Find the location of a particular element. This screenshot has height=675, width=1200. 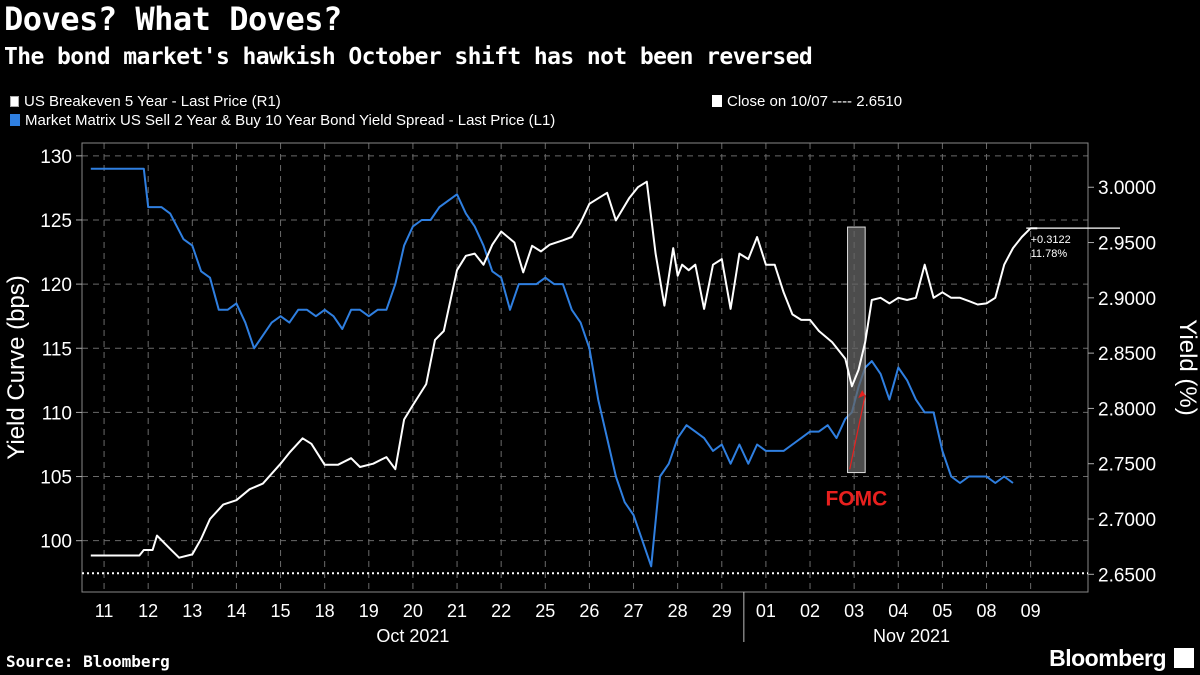

right-tick-label: 3.0000 is located at coordinates (1127, 188).